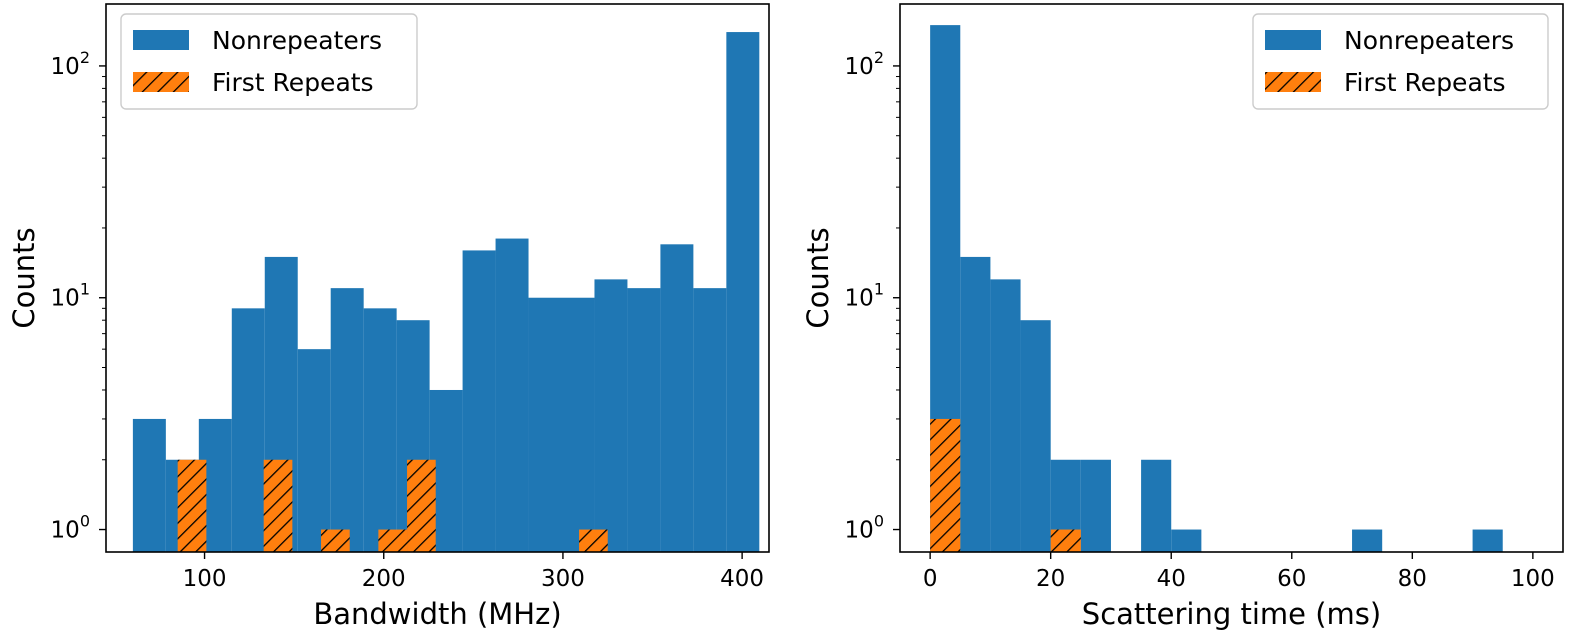  Describe the element at coordinates (930, 579) in the screenshot. I see `x-tick-label: 0` at that location.